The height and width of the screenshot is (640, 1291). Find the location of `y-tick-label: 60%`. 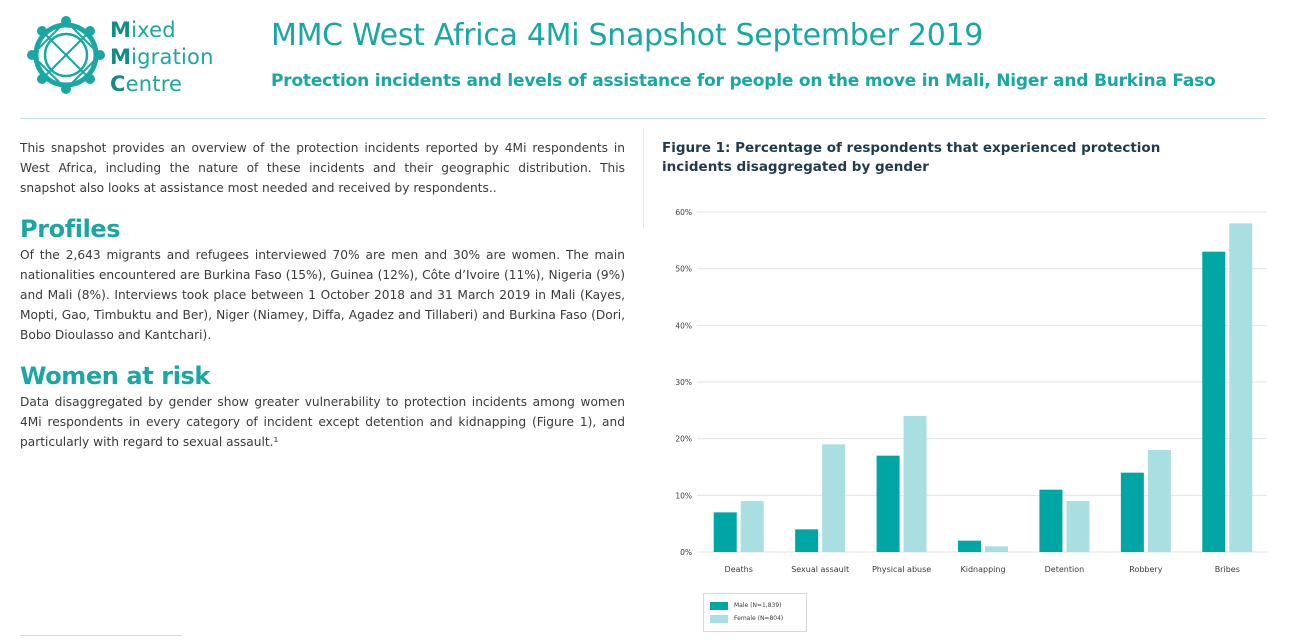

y-tick-label: 60% is located at coordinates (683, 212).